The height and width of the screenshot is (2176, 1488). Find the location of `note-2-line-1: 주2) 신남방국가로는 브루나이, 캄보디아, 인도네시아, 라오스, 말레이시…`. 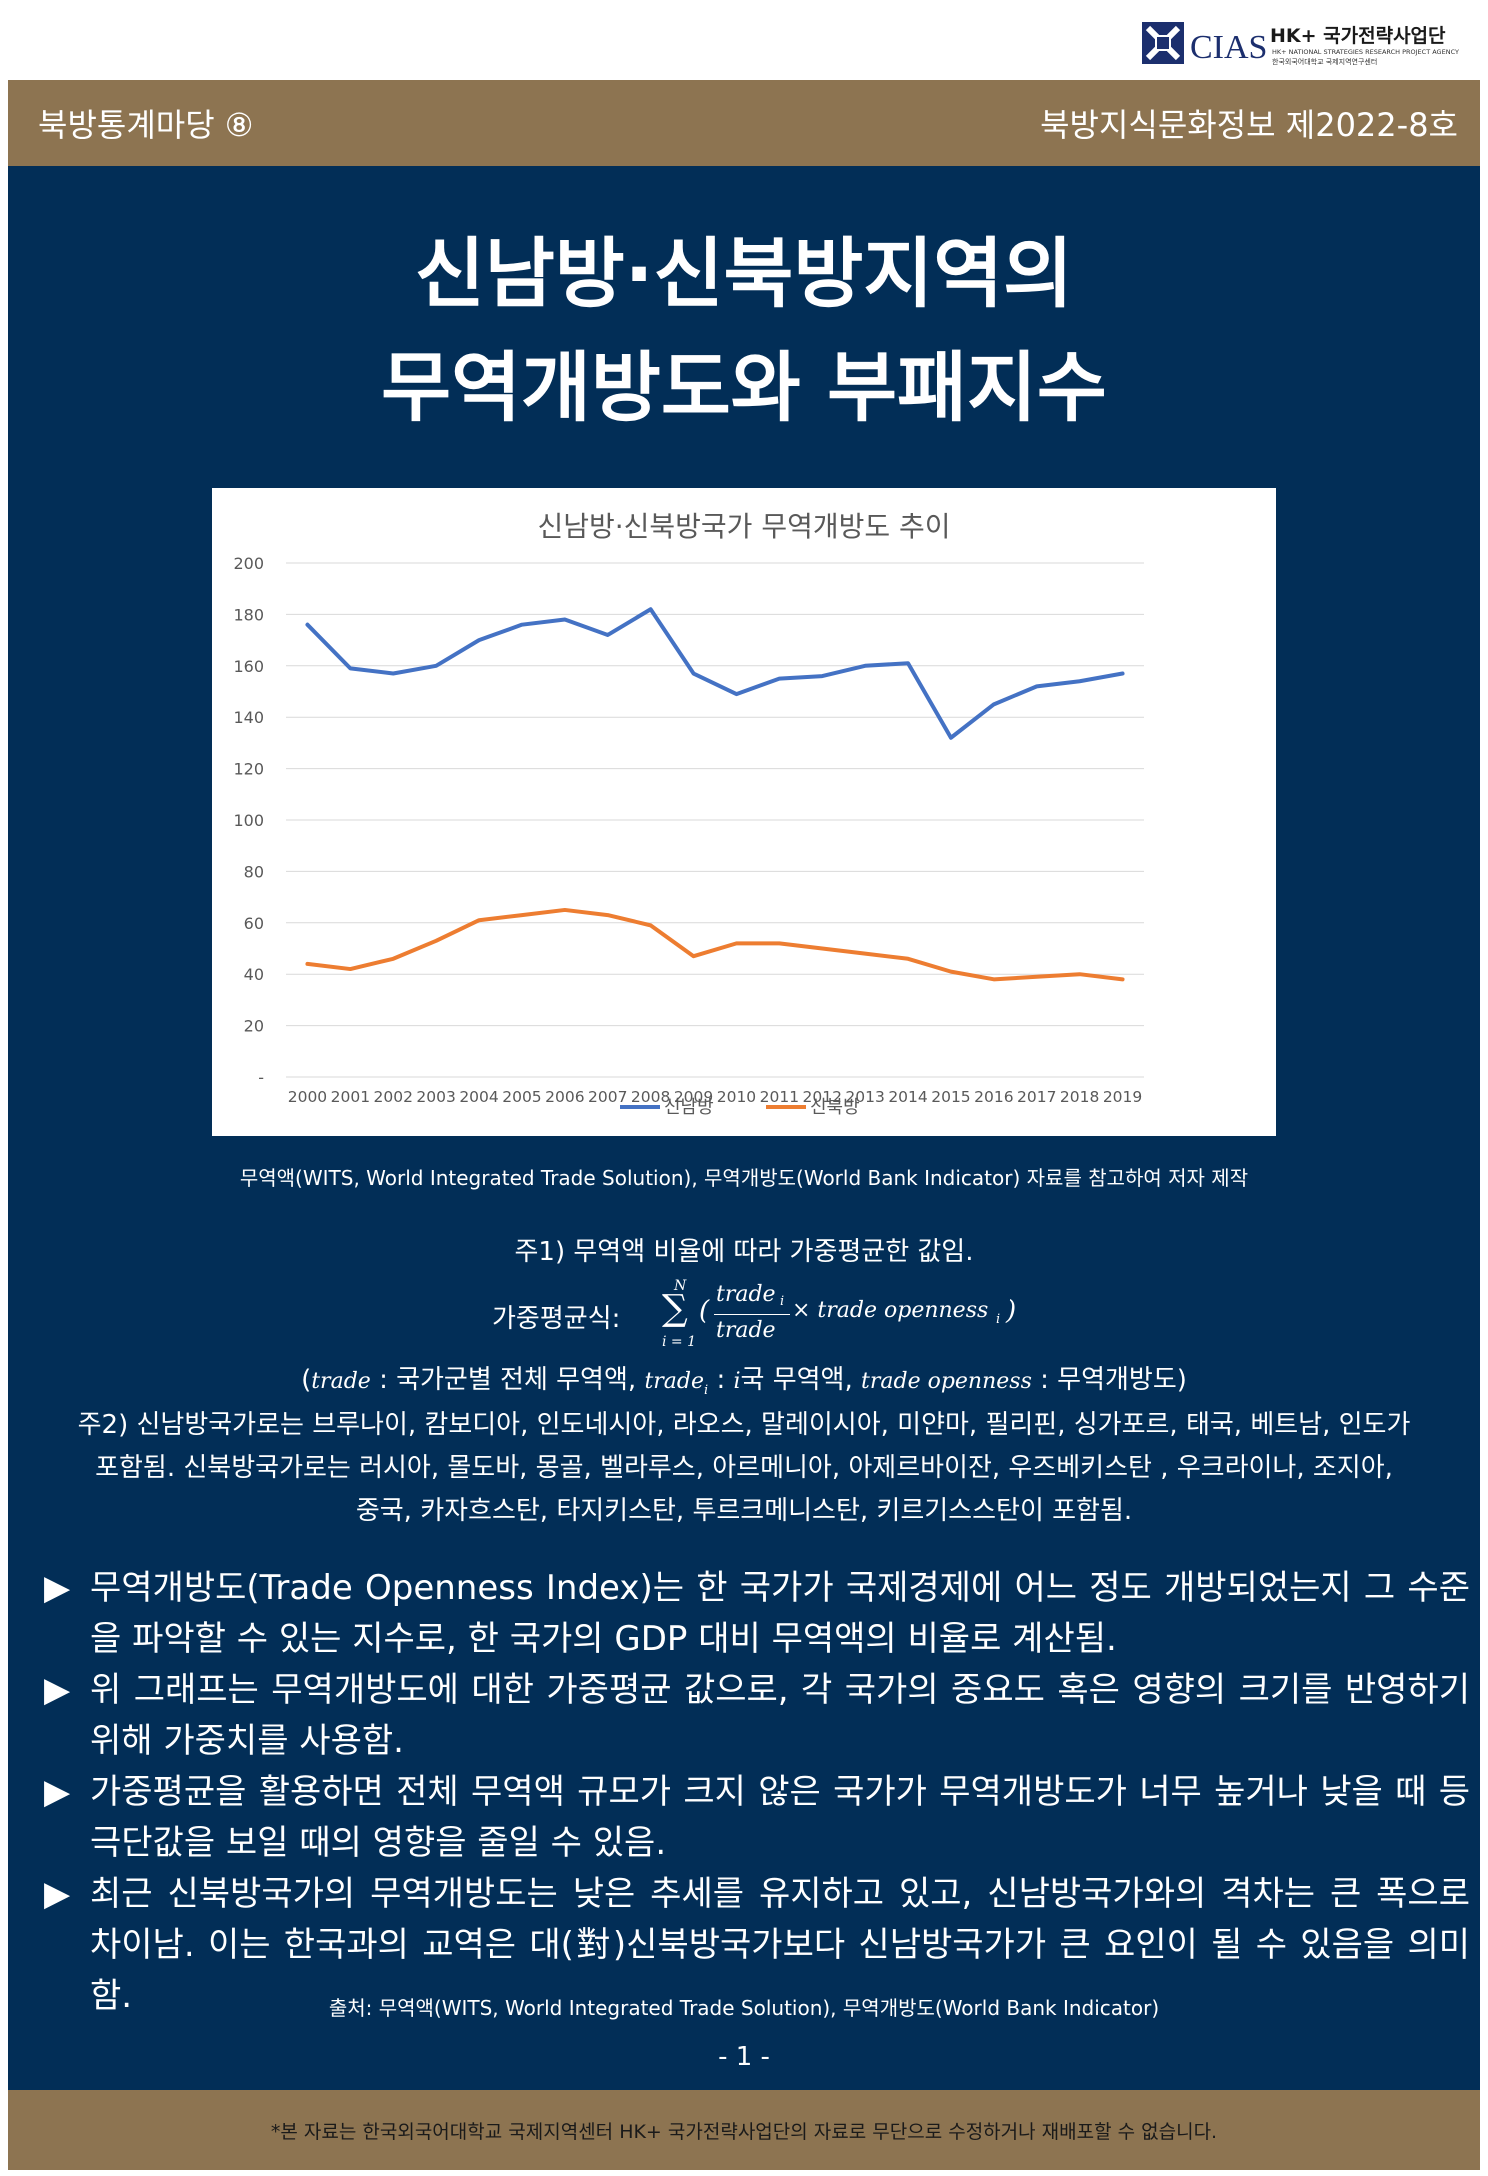

note-2-line-1: 주2) 신남방국가로는 브루나이, 캄보디아, 인도네시아, 라오스, 말레이시… is located at coordinates (744, 1425).